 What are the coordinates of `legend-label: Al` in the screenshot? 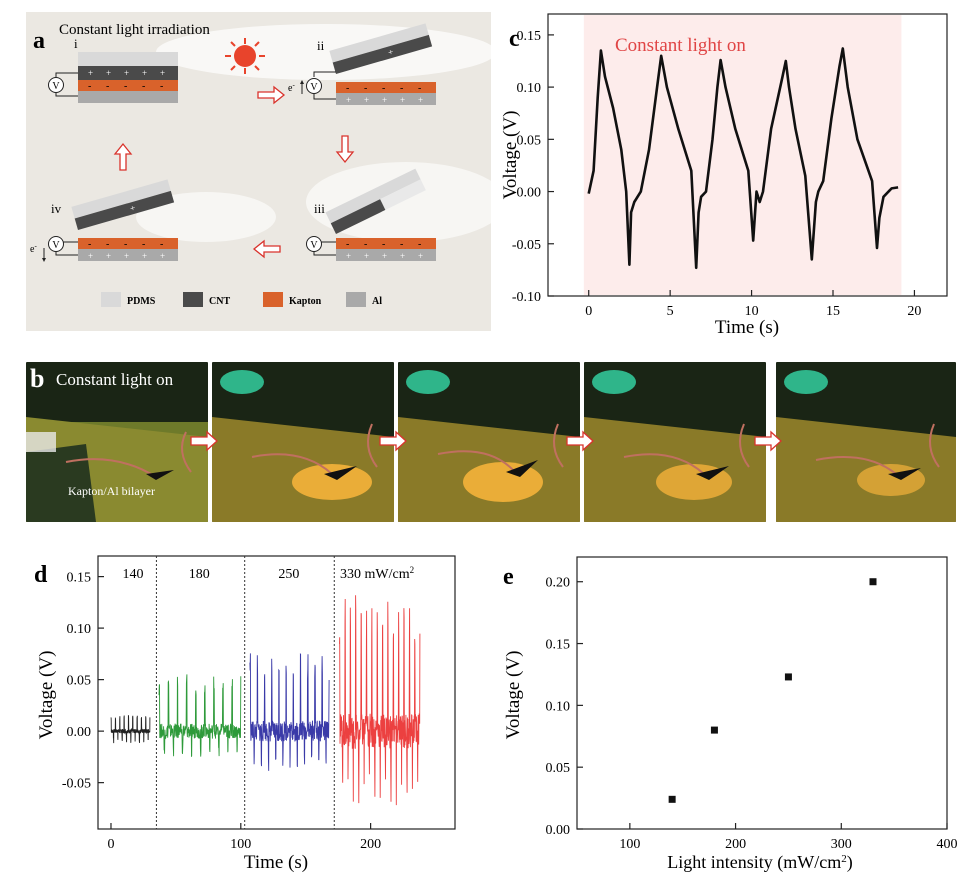 It's located at (377, 301).